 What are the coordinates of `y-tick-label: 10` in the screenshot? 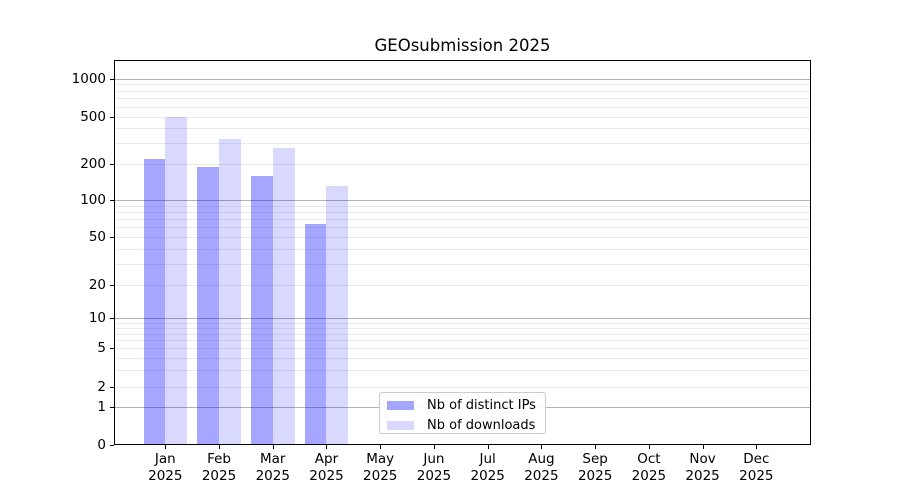 It's located at (97, 318).